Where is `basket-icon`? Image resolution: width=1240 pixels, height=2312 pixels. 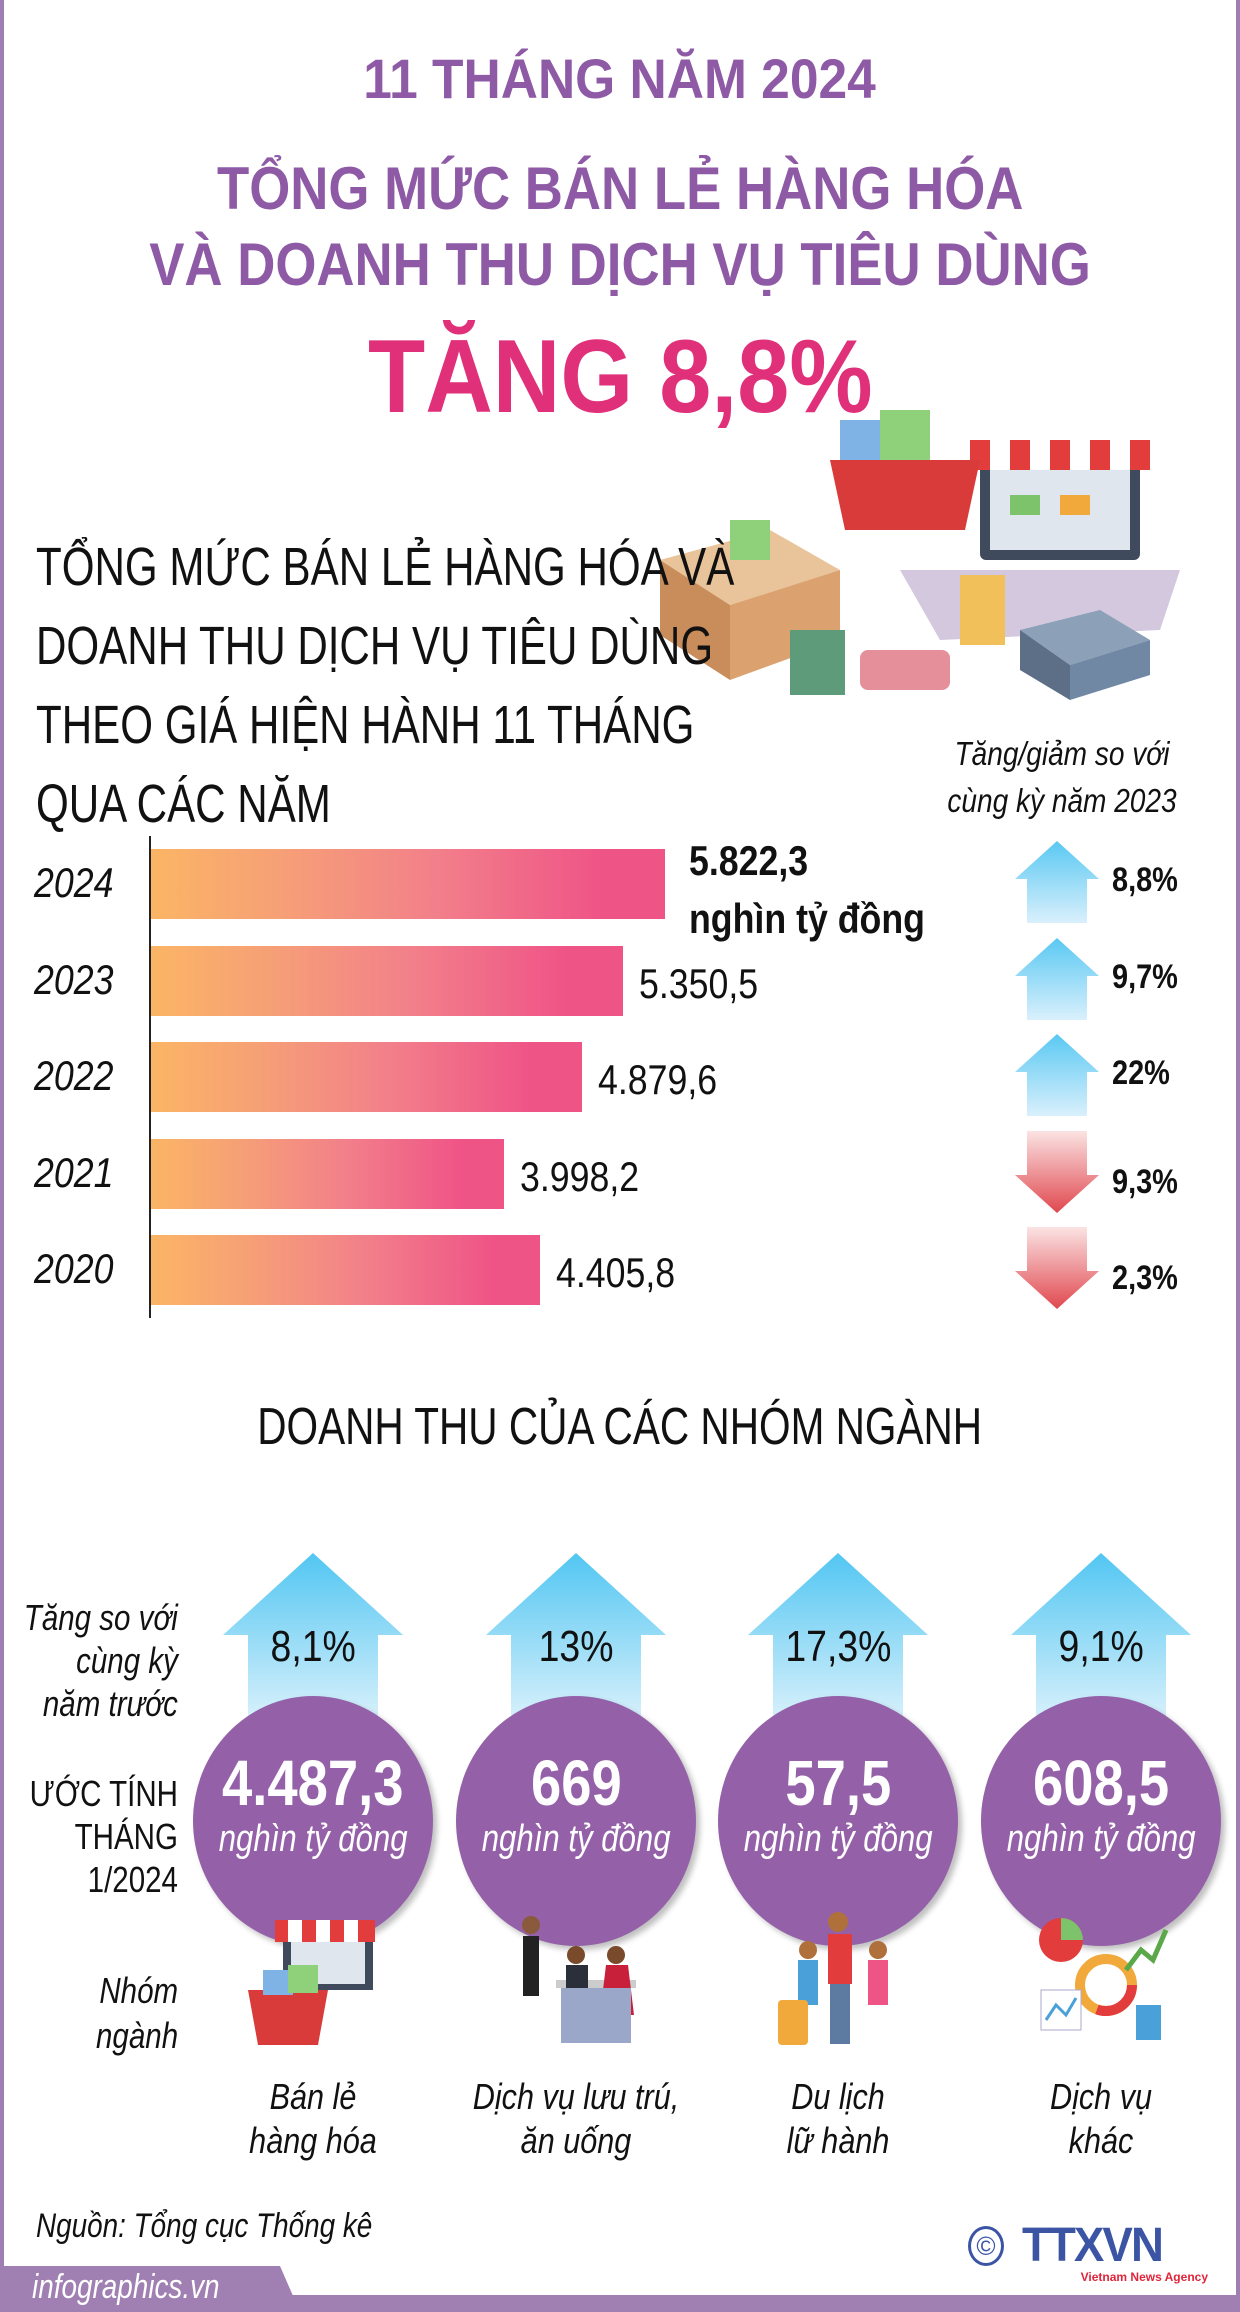
basket-icon is located at coordinates (905, 470).